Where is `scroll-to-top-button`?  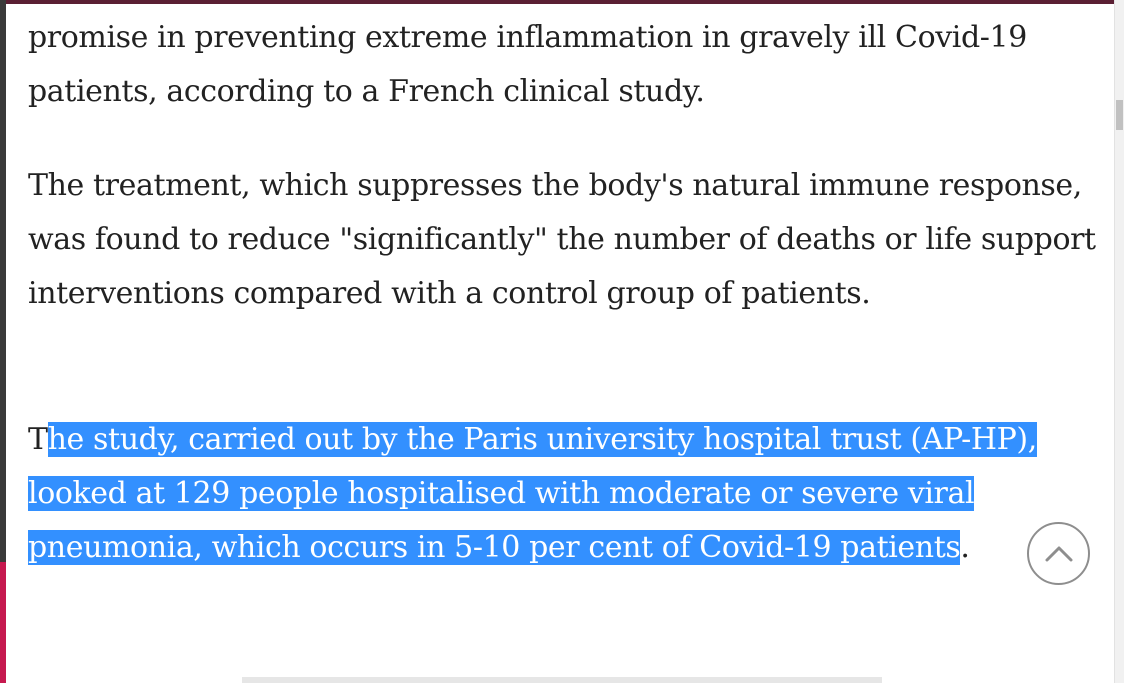
scroll-to-top-button is located at coordinates (1058, 553).